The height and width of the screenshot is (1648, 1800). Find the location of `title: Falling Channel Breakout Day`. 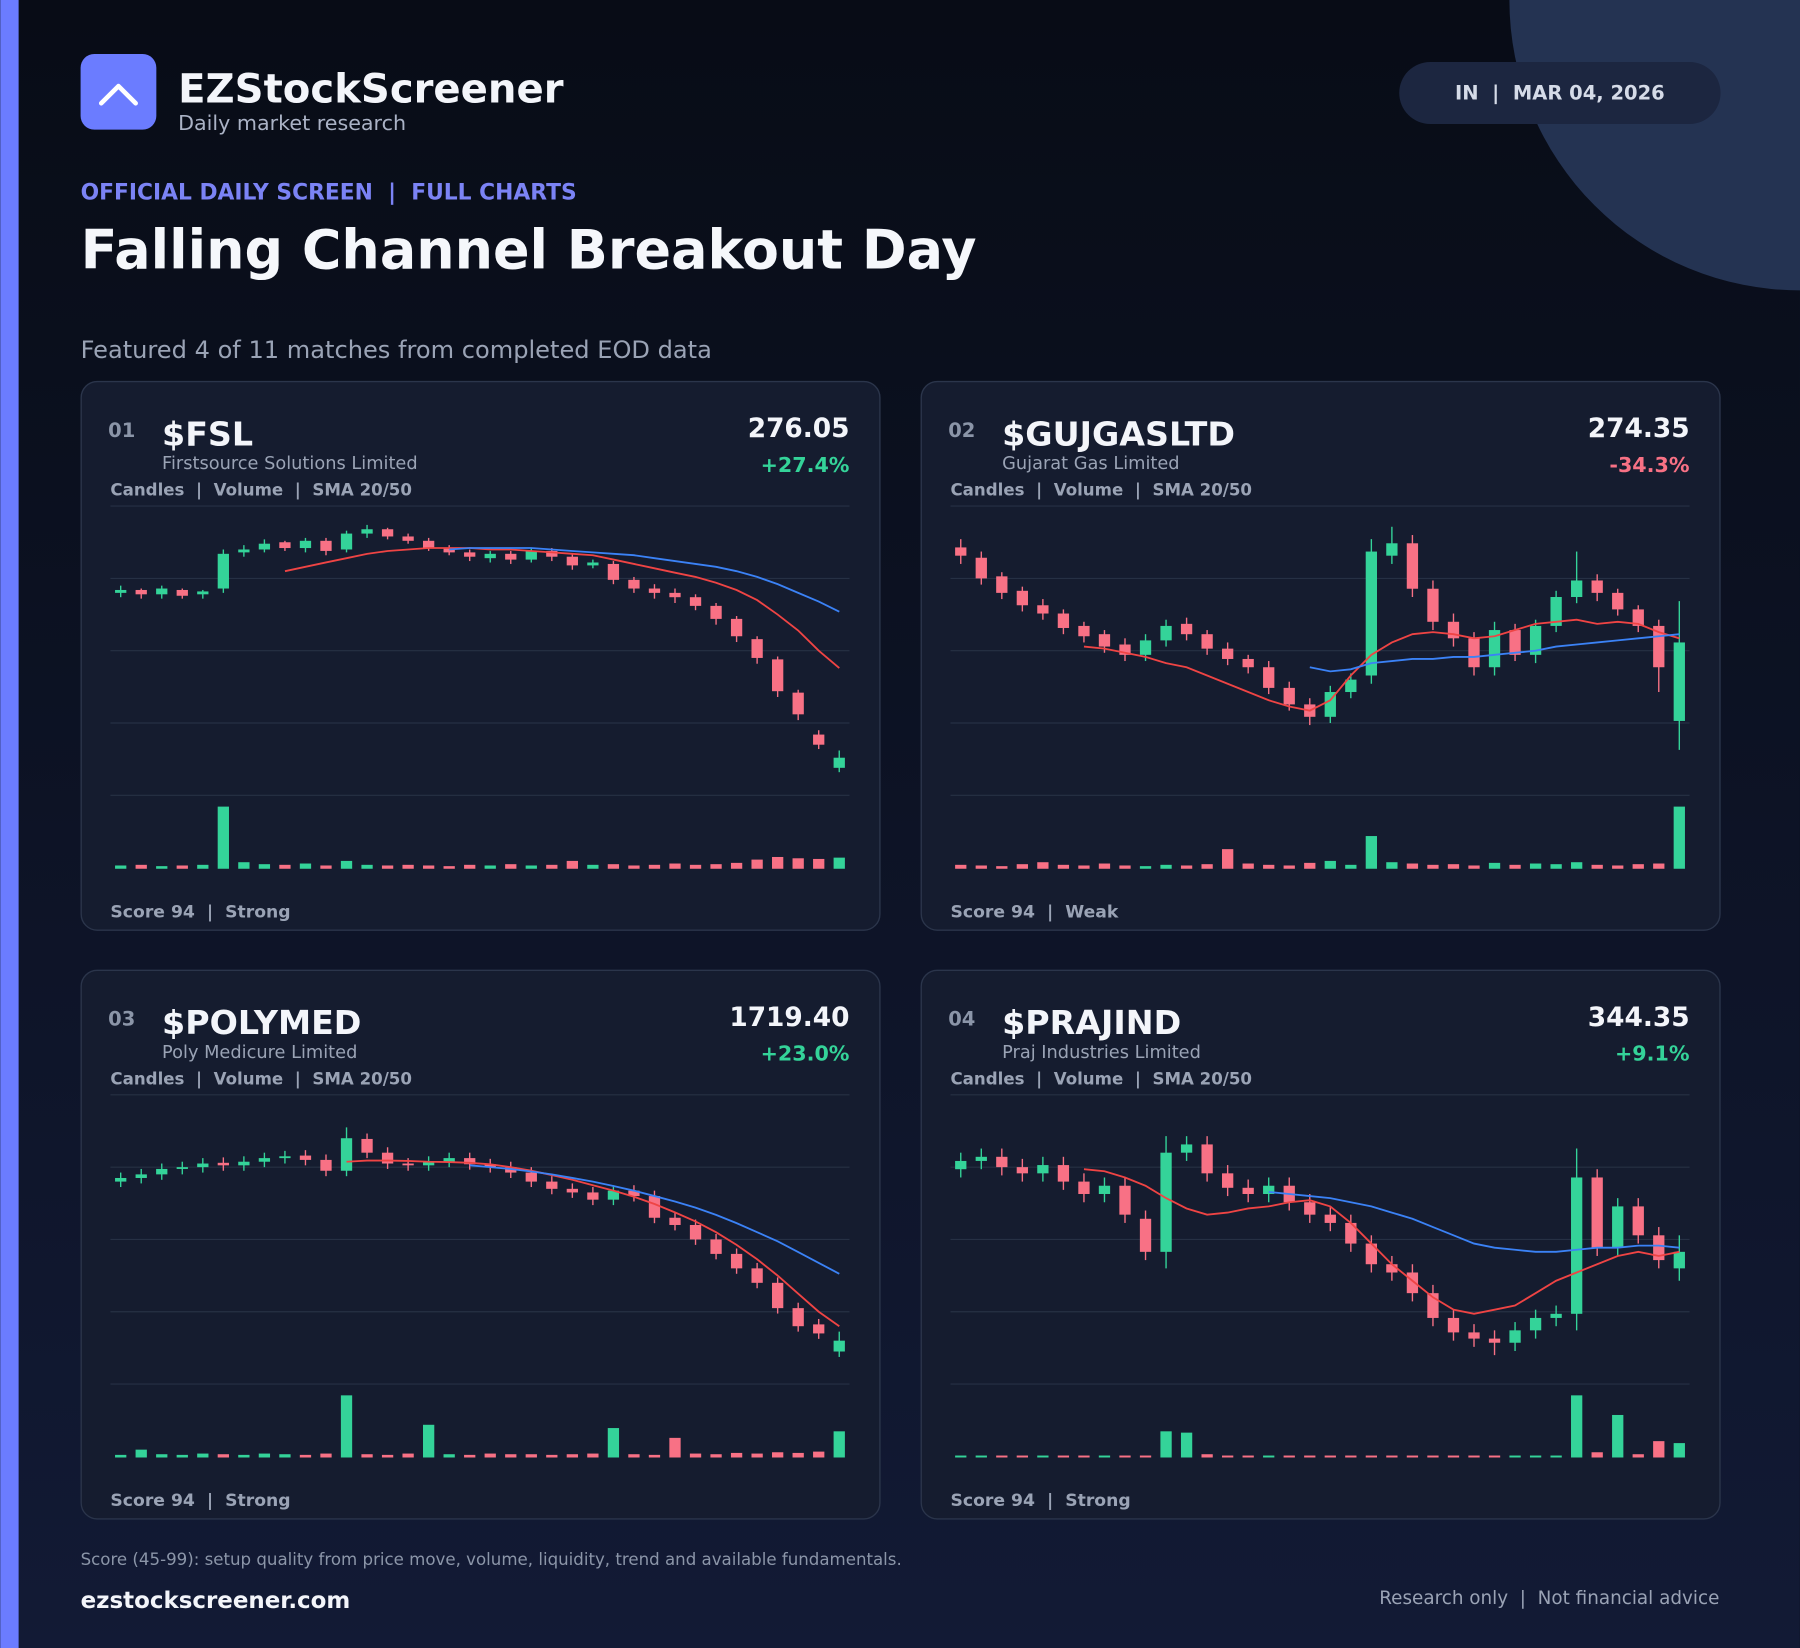

title: Falling Channel Breakout Day is located at coordinates (529, 250).